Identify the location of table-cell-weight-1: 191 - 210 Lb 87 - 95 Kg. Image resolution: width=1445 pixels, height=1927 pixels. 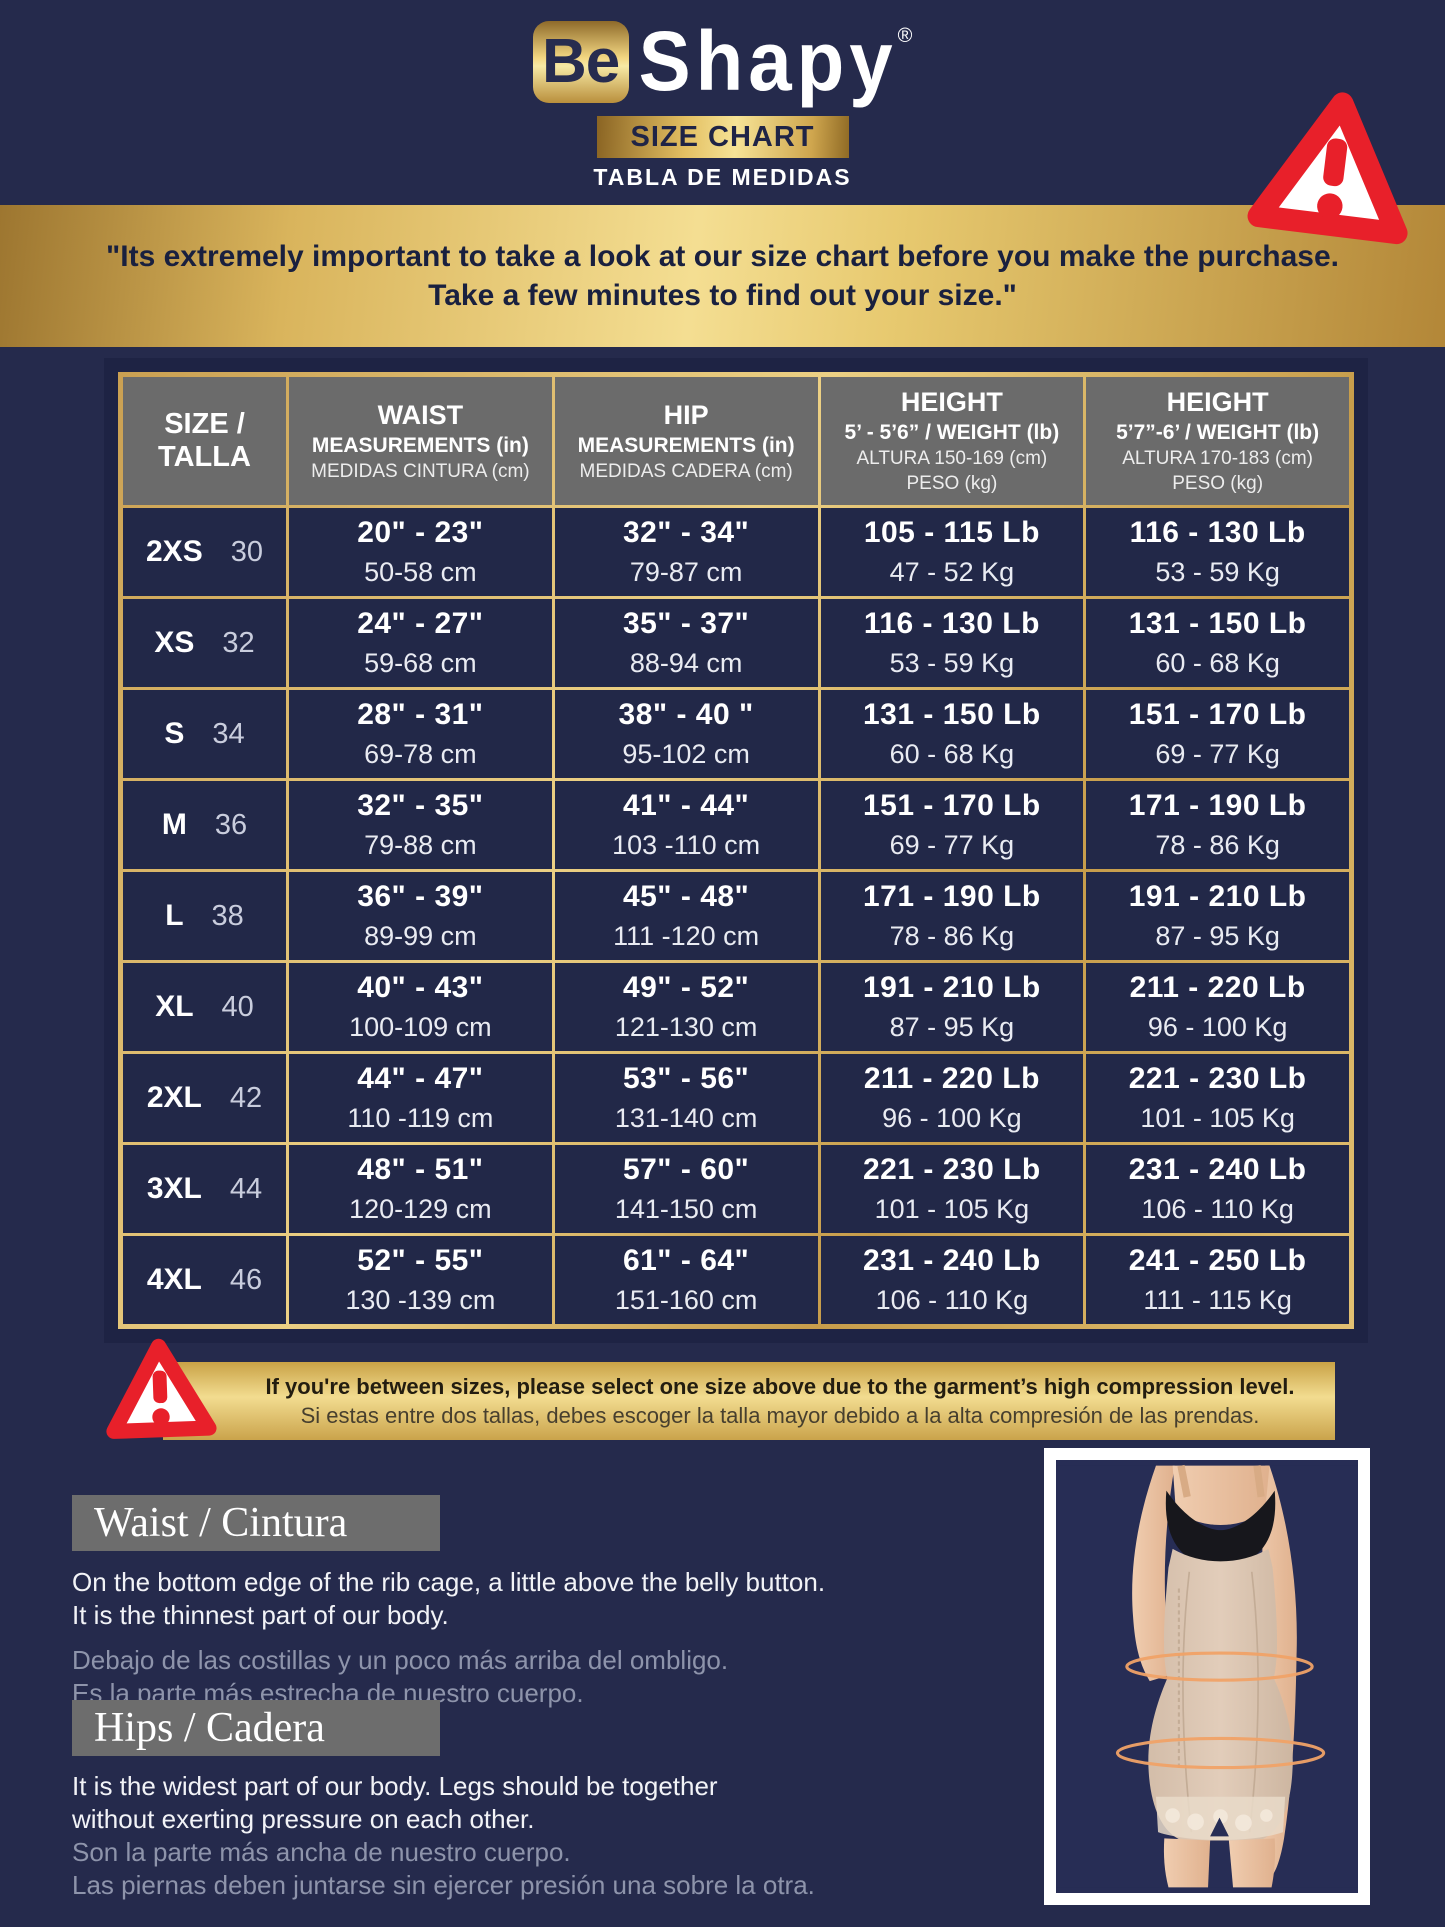
(952, 1007).